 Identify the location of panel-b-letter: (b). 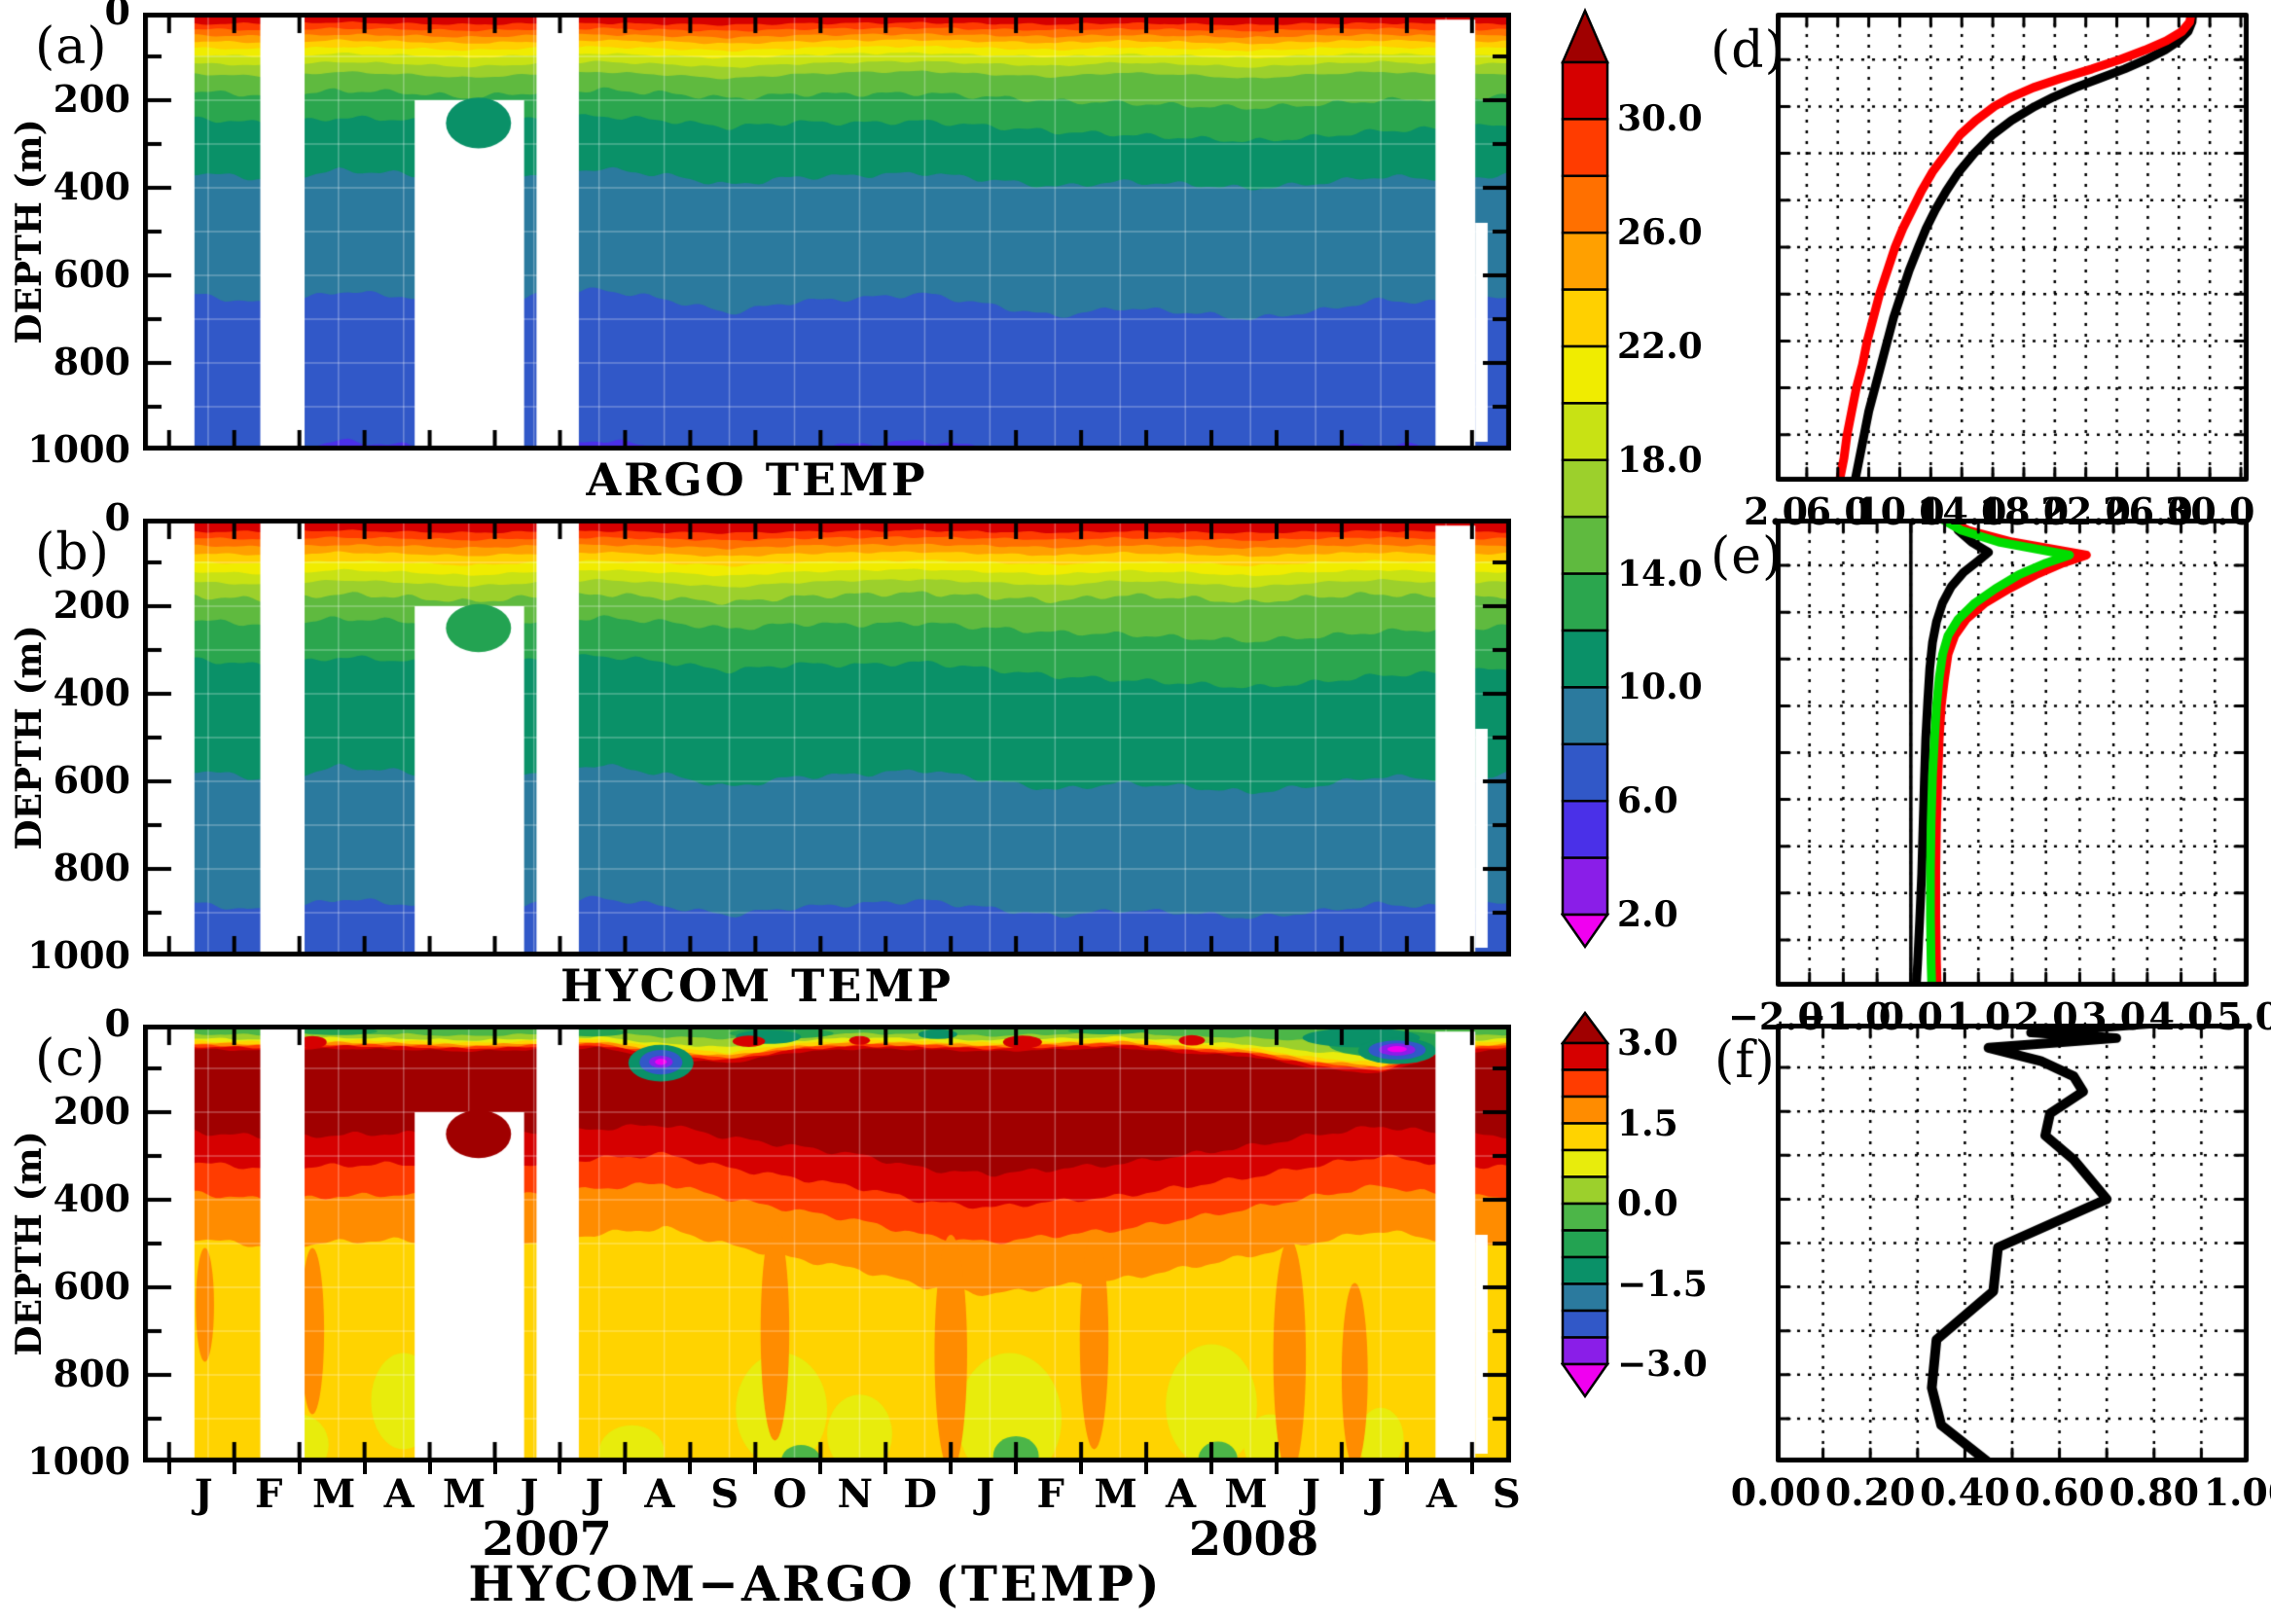
(72, 552).